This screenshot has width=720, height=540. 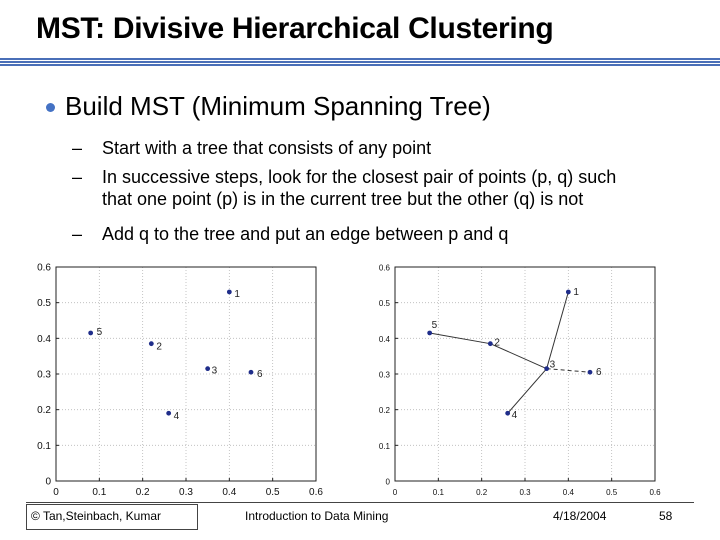 What do you see at coordinates (295, 28) in the screenshot?
I see `slide-title: MST: Divisive Hierarchical Clustering` at bounding box center [295, 28].